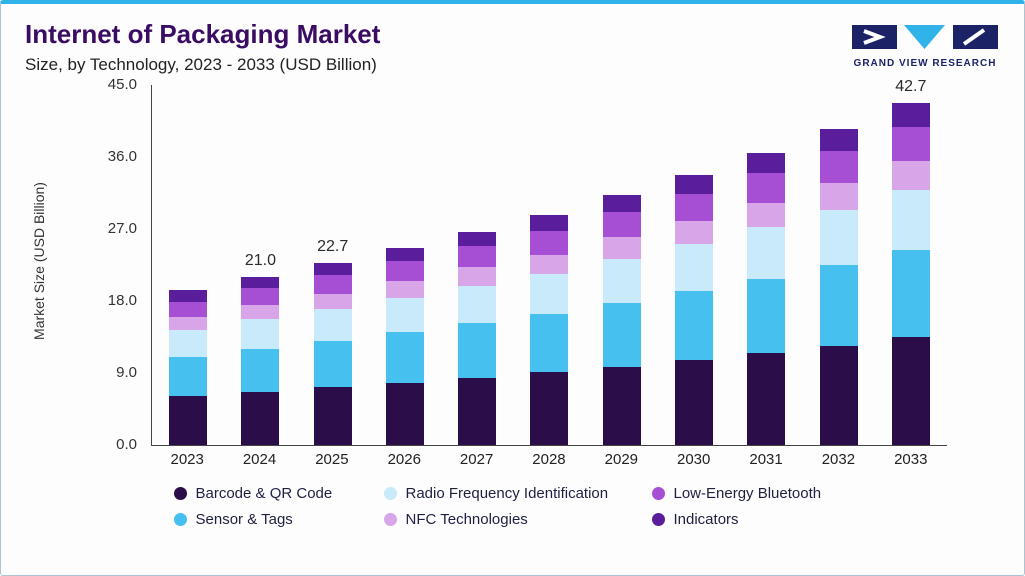 This screenshot has height=576, width=1025. I want to click on y-tick-label: 9.0, so click(126, 372).